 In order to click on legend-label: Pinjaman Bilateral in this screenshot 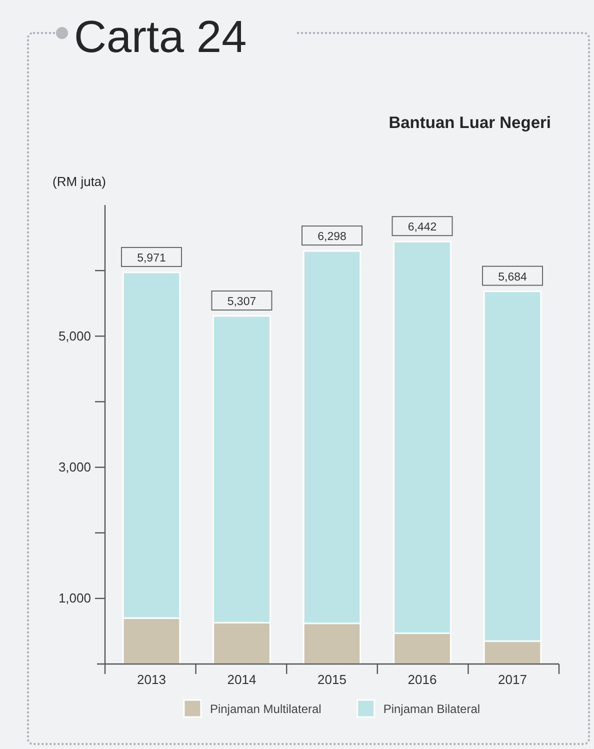, I will do `click(431, 709)`.